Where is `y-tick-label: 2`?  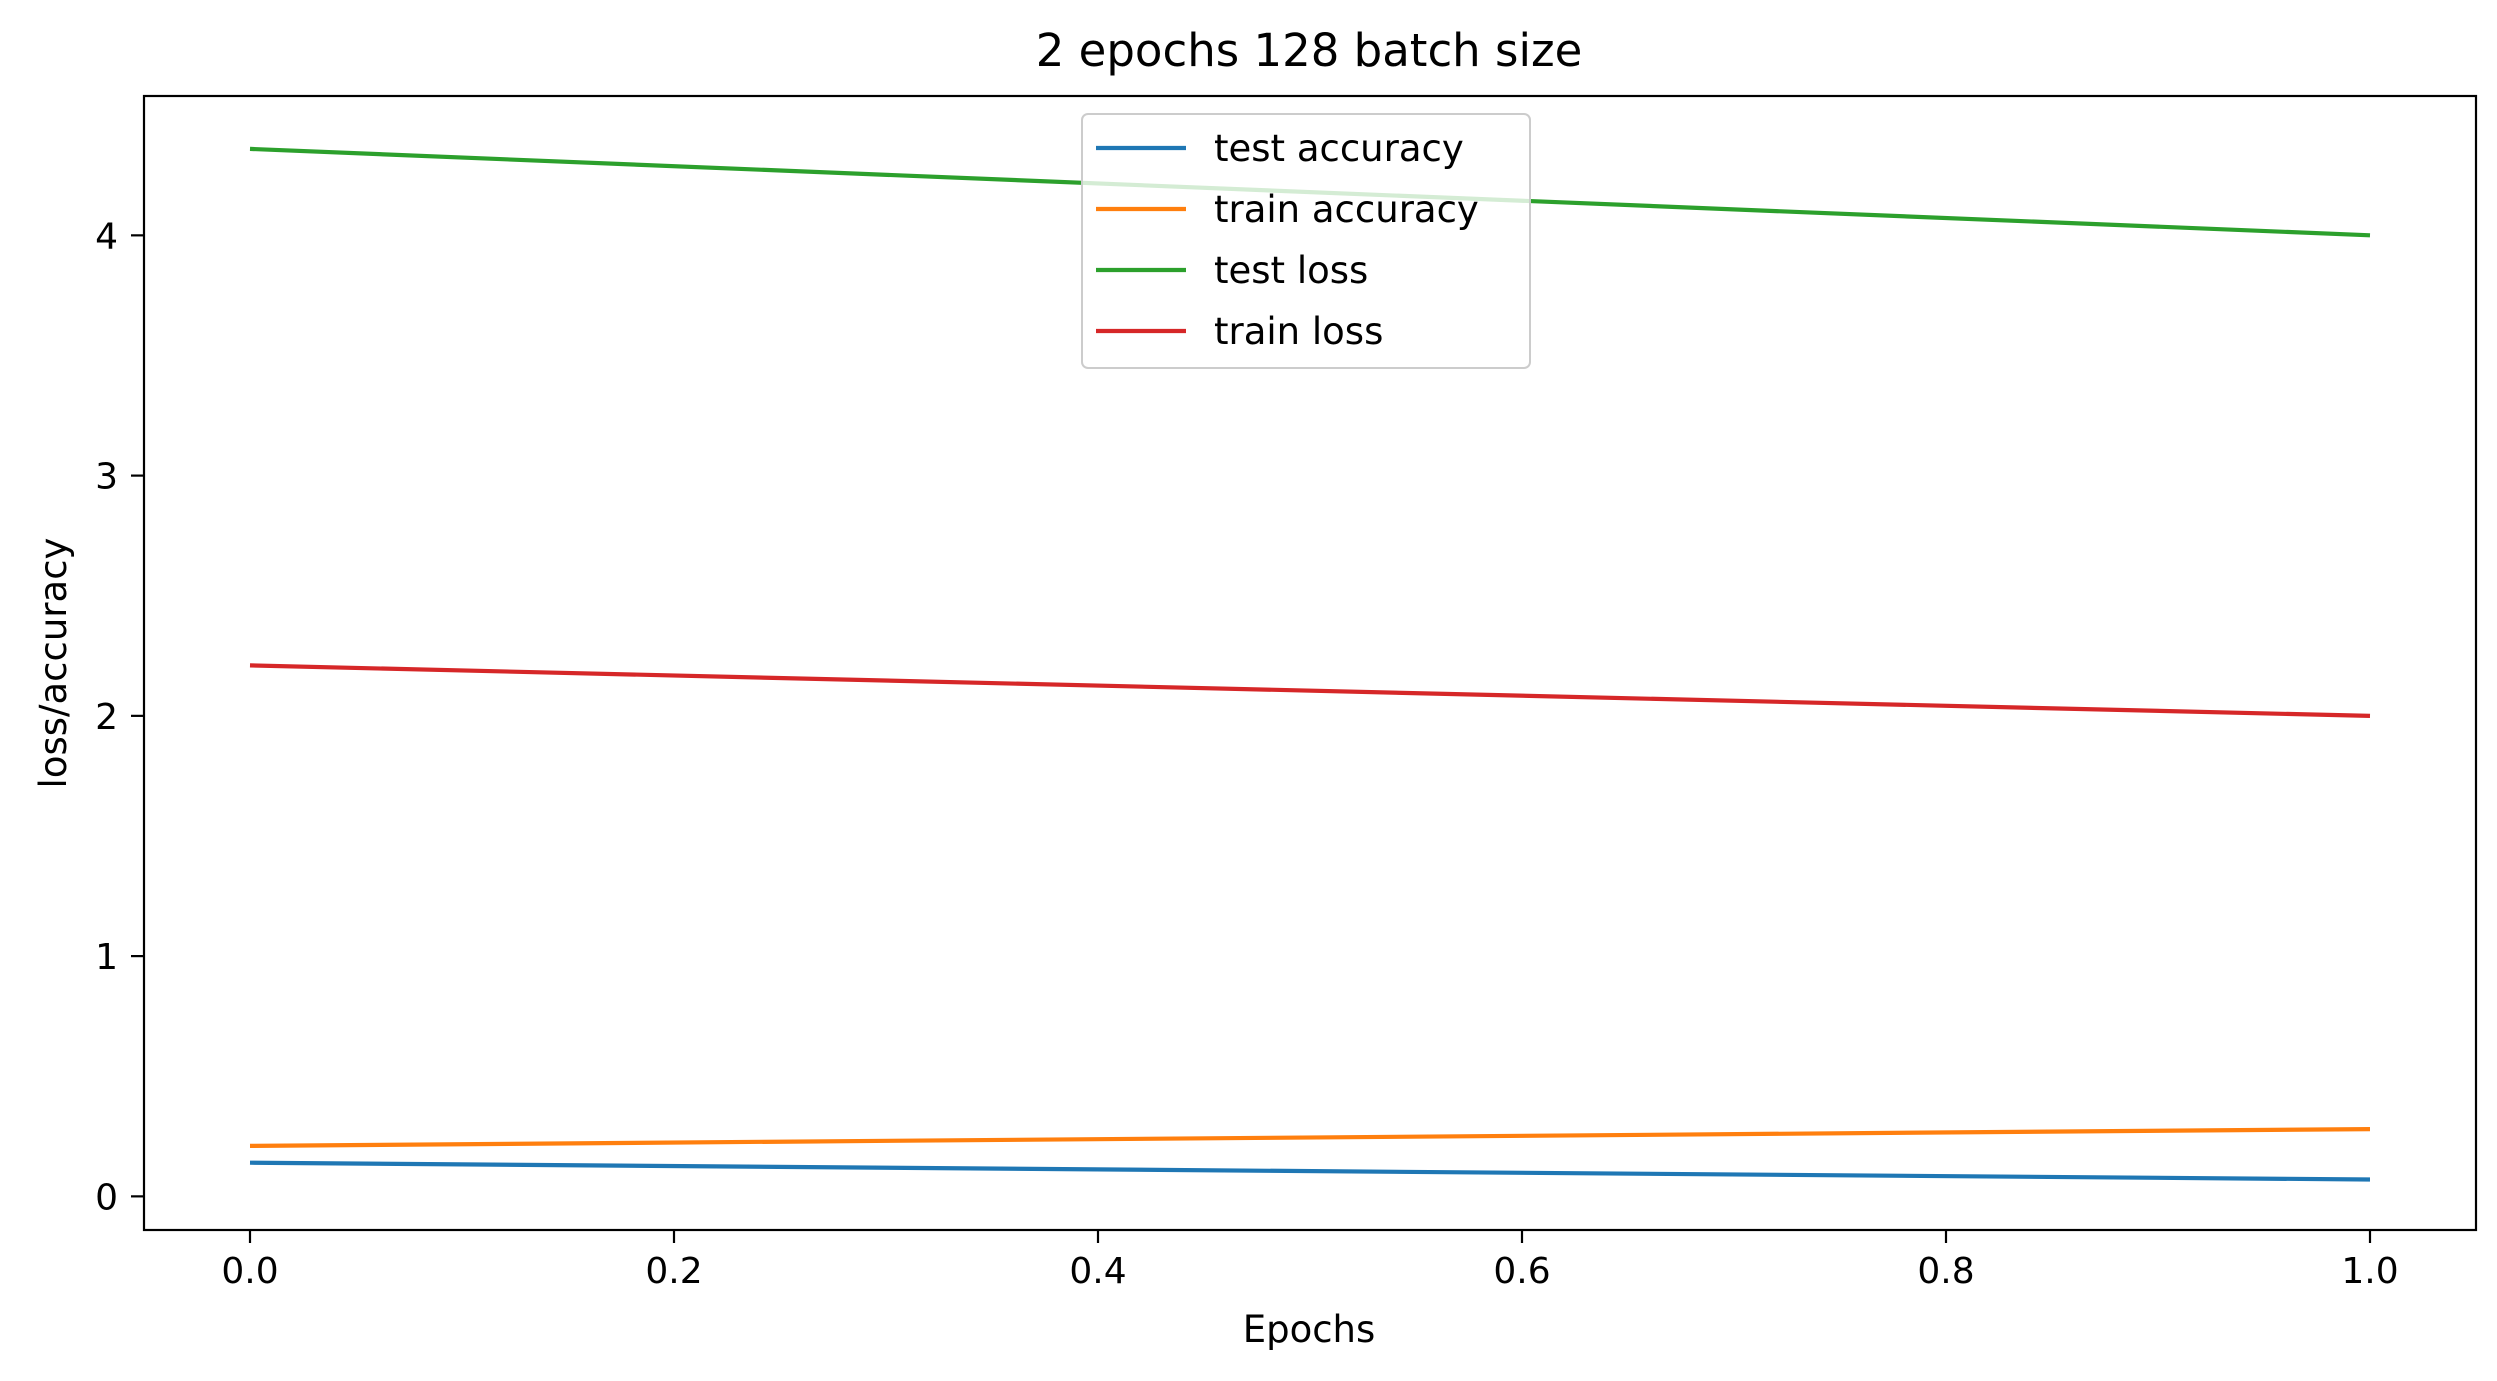 y-tick-label: 2 is located at coordinates (106, 717).